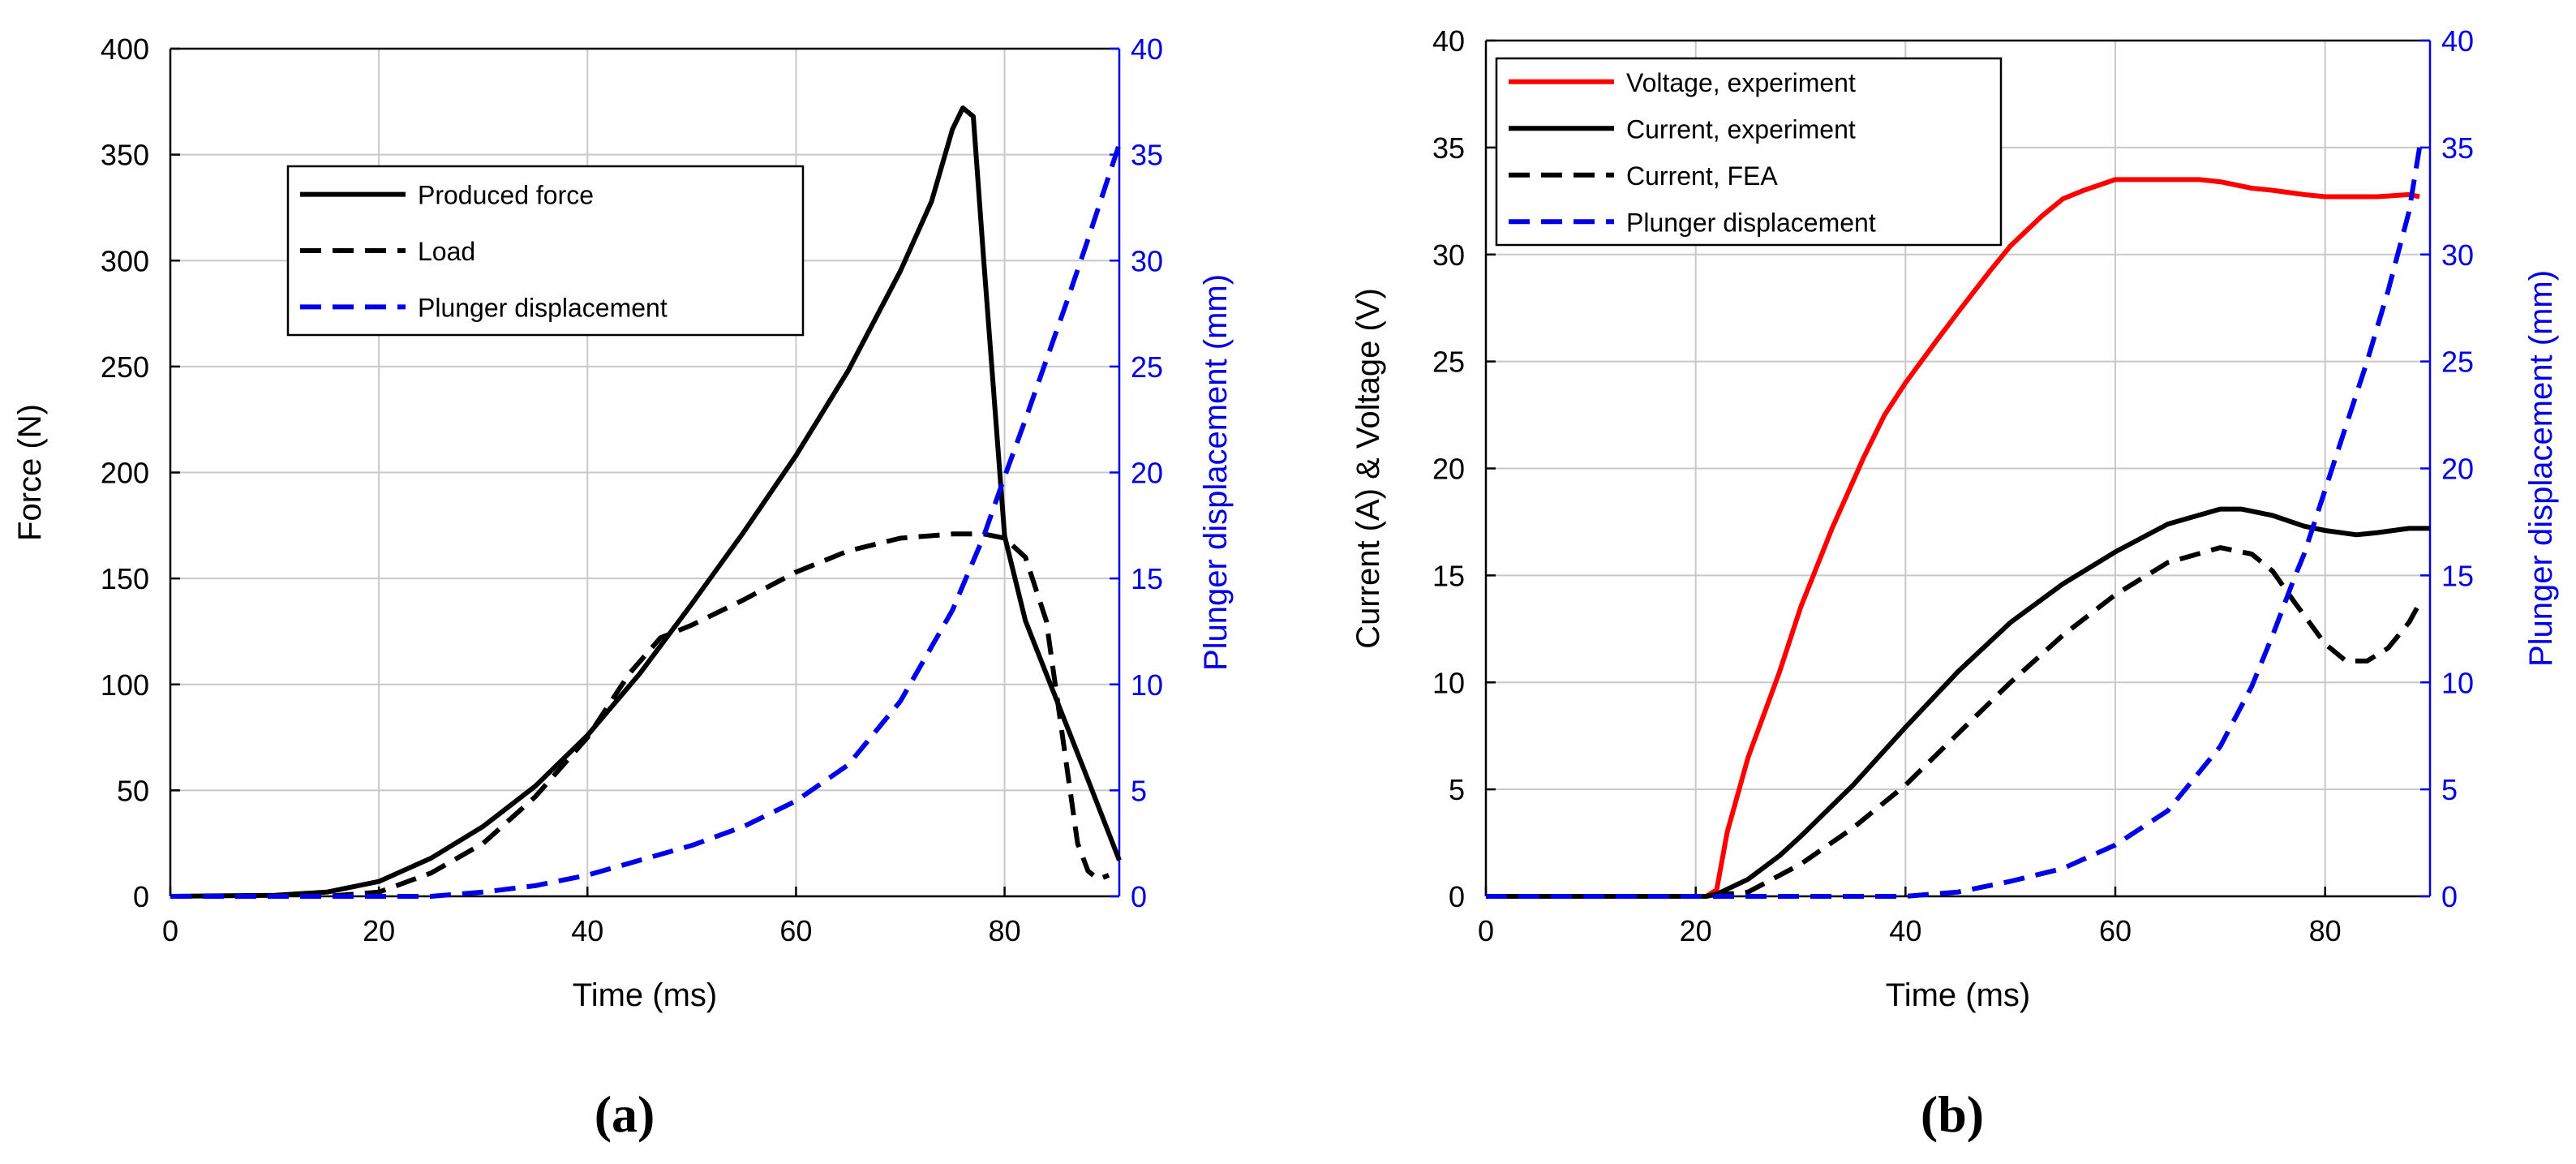 The image size is (2576, 1164). Describe the element at coordinates (30, 472) in the screenshot. I see `y-axis-label: Force (N)` at that location.